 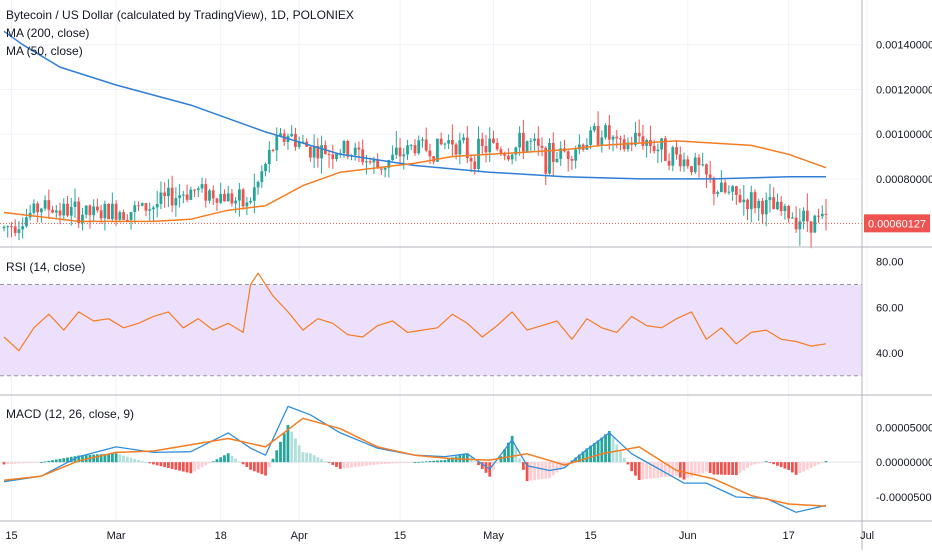 What do you see at coordinates (48, 33) in the screenshot?
I see `ma200-legend: MA (200, close)` at bounding box center [48, 33].